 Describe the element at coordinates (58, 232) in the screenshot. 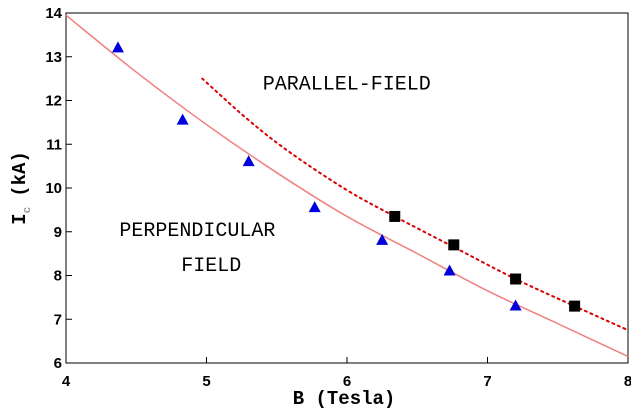

I see `y-tick-label: 9` at that location.